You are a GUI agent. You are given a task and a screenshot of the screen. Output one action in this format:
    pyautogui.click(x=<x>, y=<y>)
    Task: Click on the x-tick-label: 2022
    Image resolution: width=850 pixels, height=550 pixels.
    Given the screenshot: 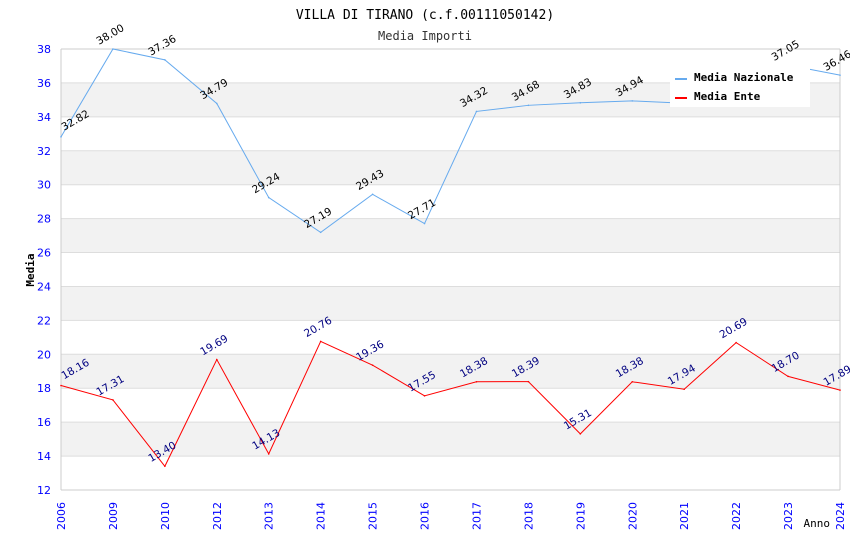 What is the action you would take?
    pyautogui.click(x=736, y=516)
    